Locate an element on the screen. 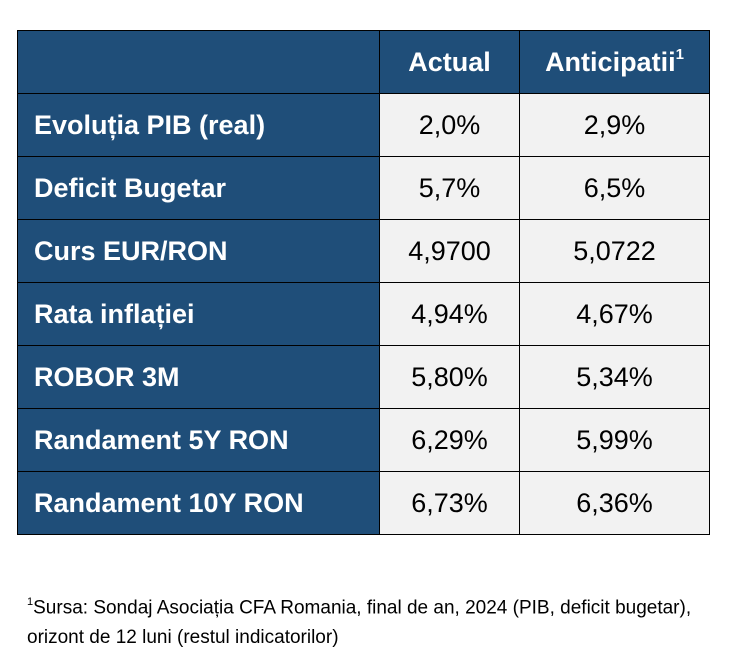 Image resolution: width=741 pixels, height=663 pixels. footnote-marker: 1 is located at coordinates (30, 602).